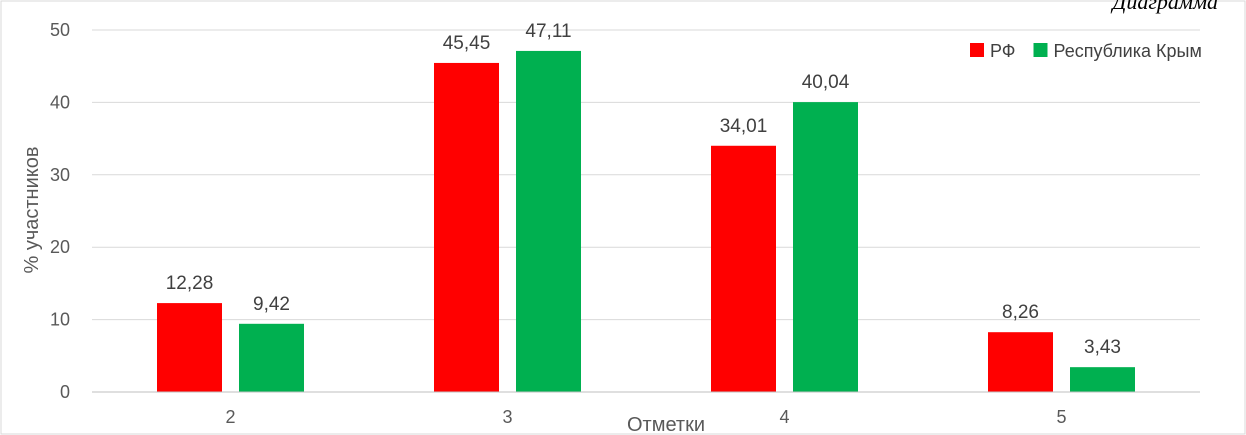 This screenshot has width=1246, height=435. What do you see at coordinates (60, 247) in the screenshot?
I see `y-tick-label: 20` at bounding box center [60, 247].